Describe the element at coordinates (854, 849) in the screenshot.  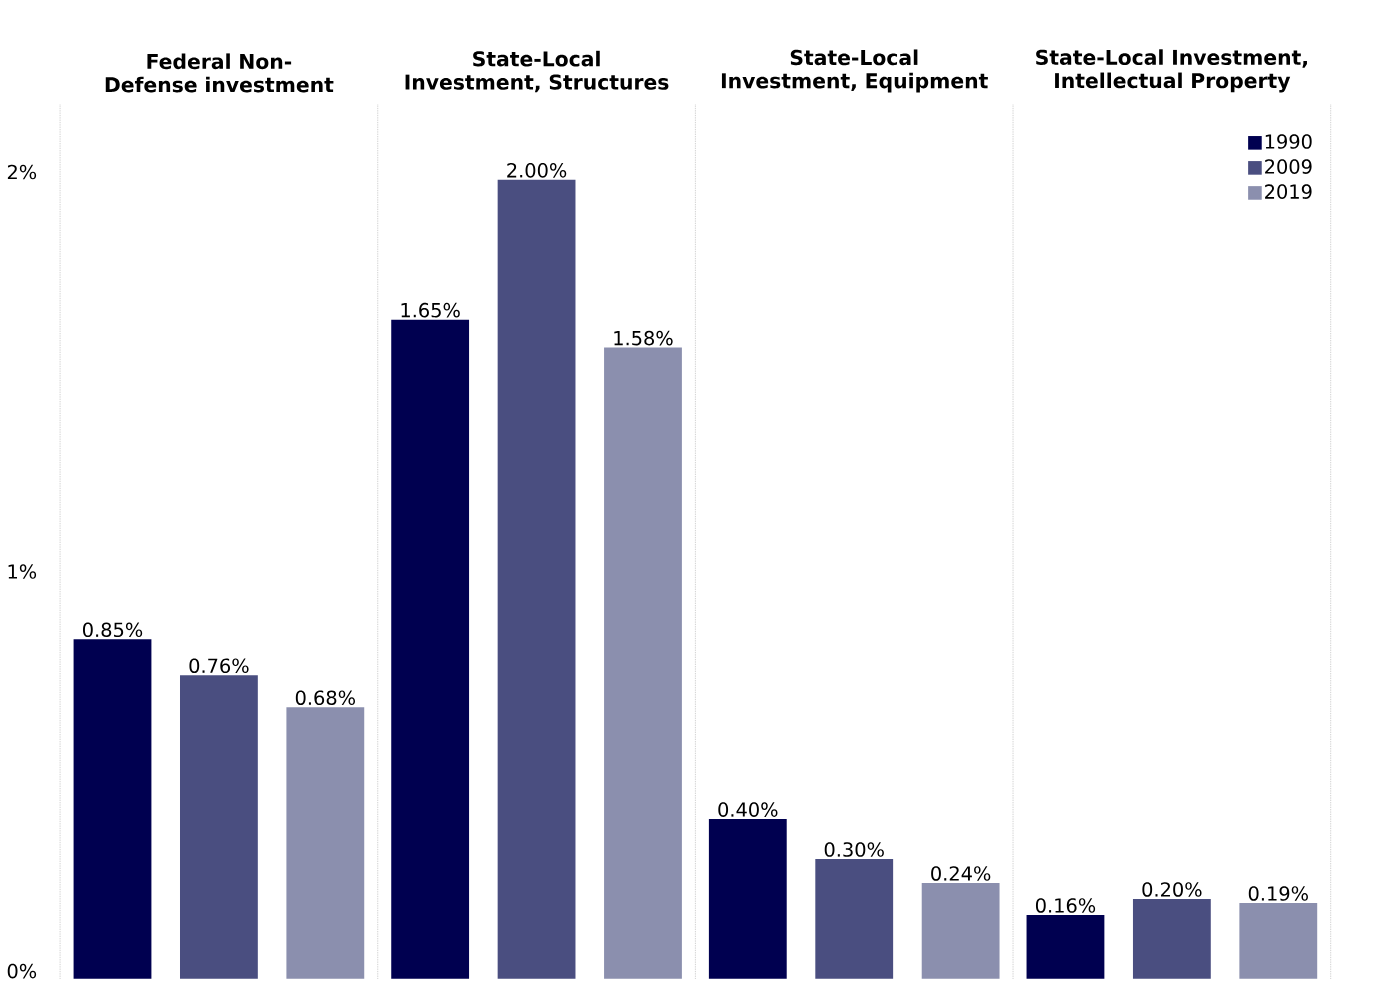
I see `data-label: 0.30%` at that location.